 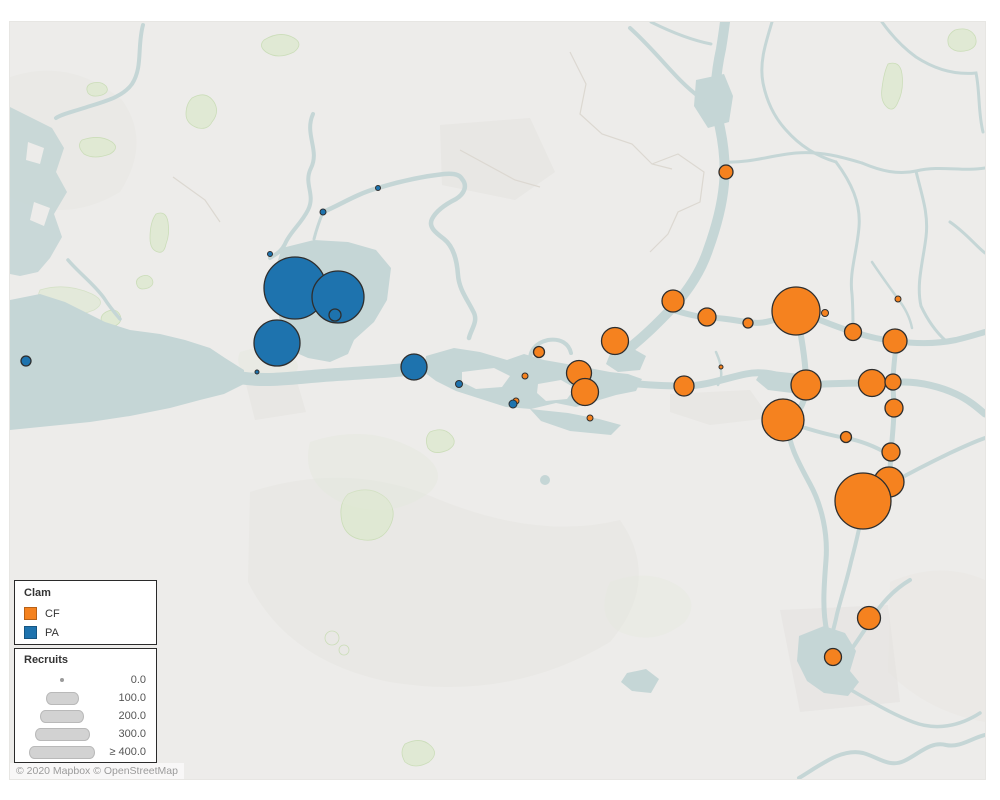 I want to click on cf-label: CF, so click(x=52, y=613).